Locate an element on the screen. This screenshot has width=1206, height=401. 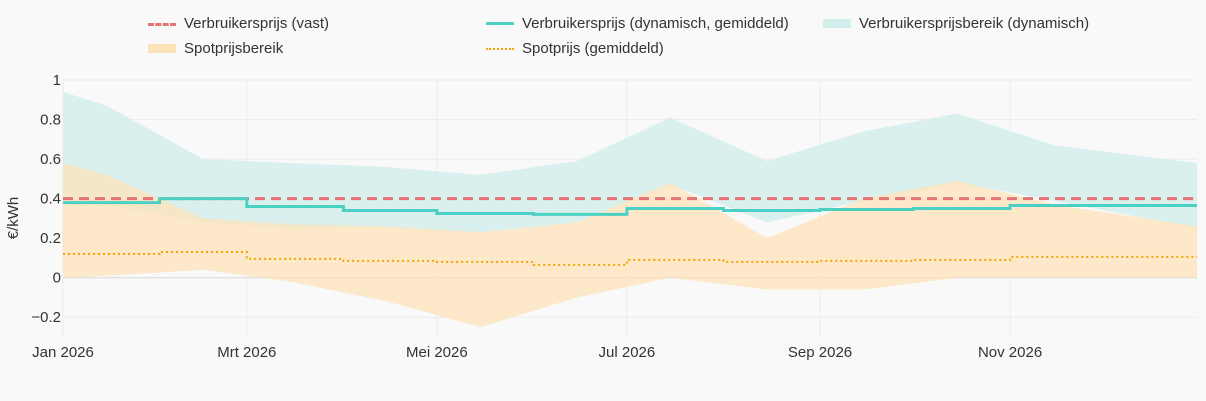
y-tick-label: 0.4 is located at coordinates (50, 199).